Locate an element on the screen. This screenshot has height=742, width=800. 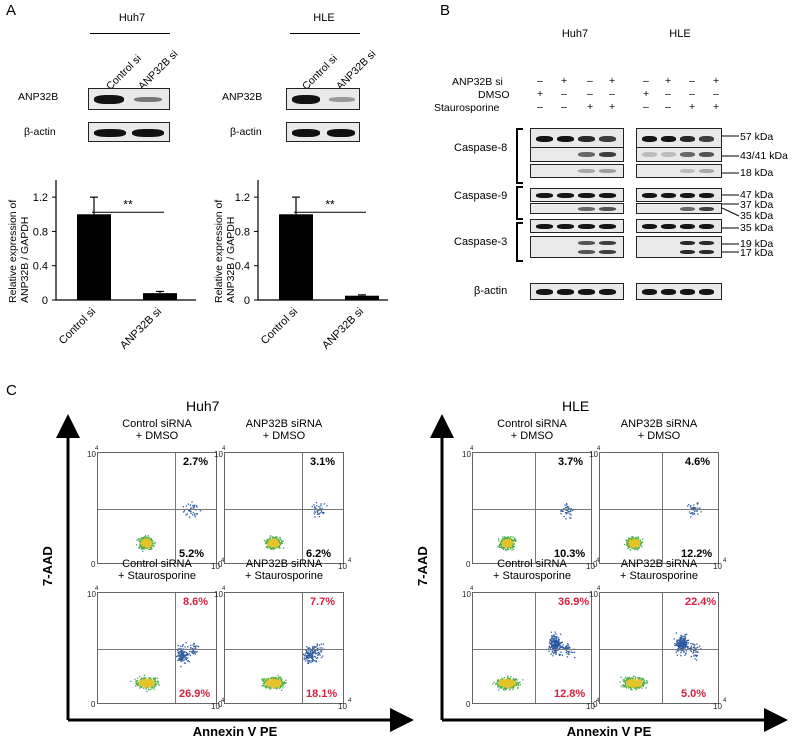
fc-scatter is located at coordinates (293, 667).